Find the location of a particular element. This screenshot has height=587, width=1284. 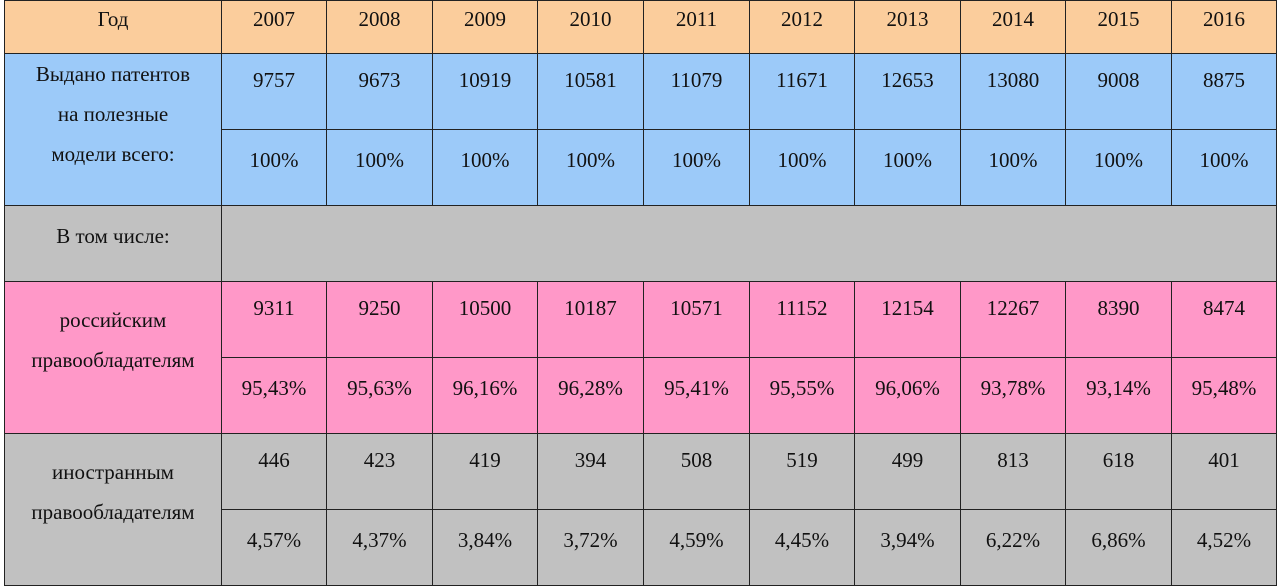

row-label-line: Выдано патентов is located at coordinates (113, 74).